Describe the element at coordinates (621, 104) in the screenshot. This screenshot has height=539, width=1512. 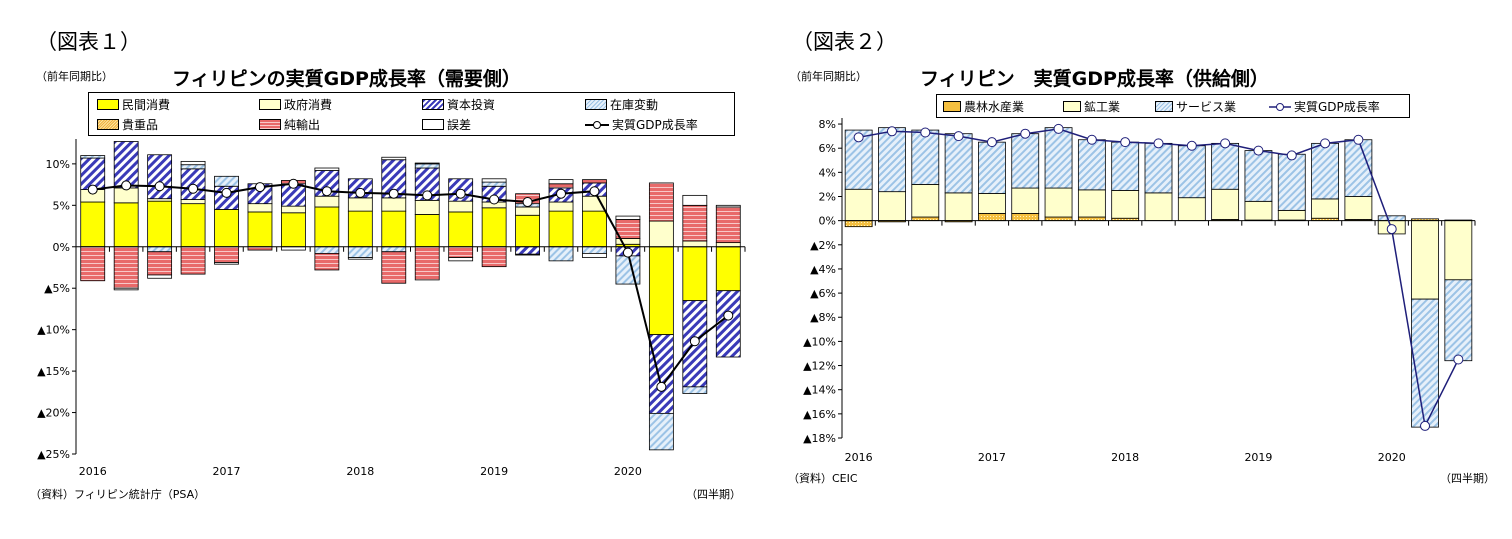
I see `legend-item-inventory: 在庫変動` at that location.